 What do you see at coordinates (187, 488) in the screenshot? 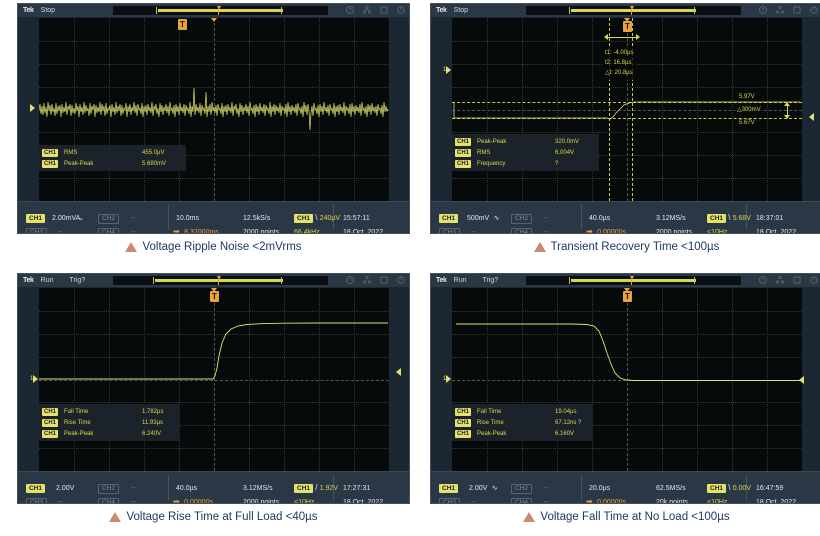
I see `timebase-value: 40.0µs` at bounding box center [187, 488].